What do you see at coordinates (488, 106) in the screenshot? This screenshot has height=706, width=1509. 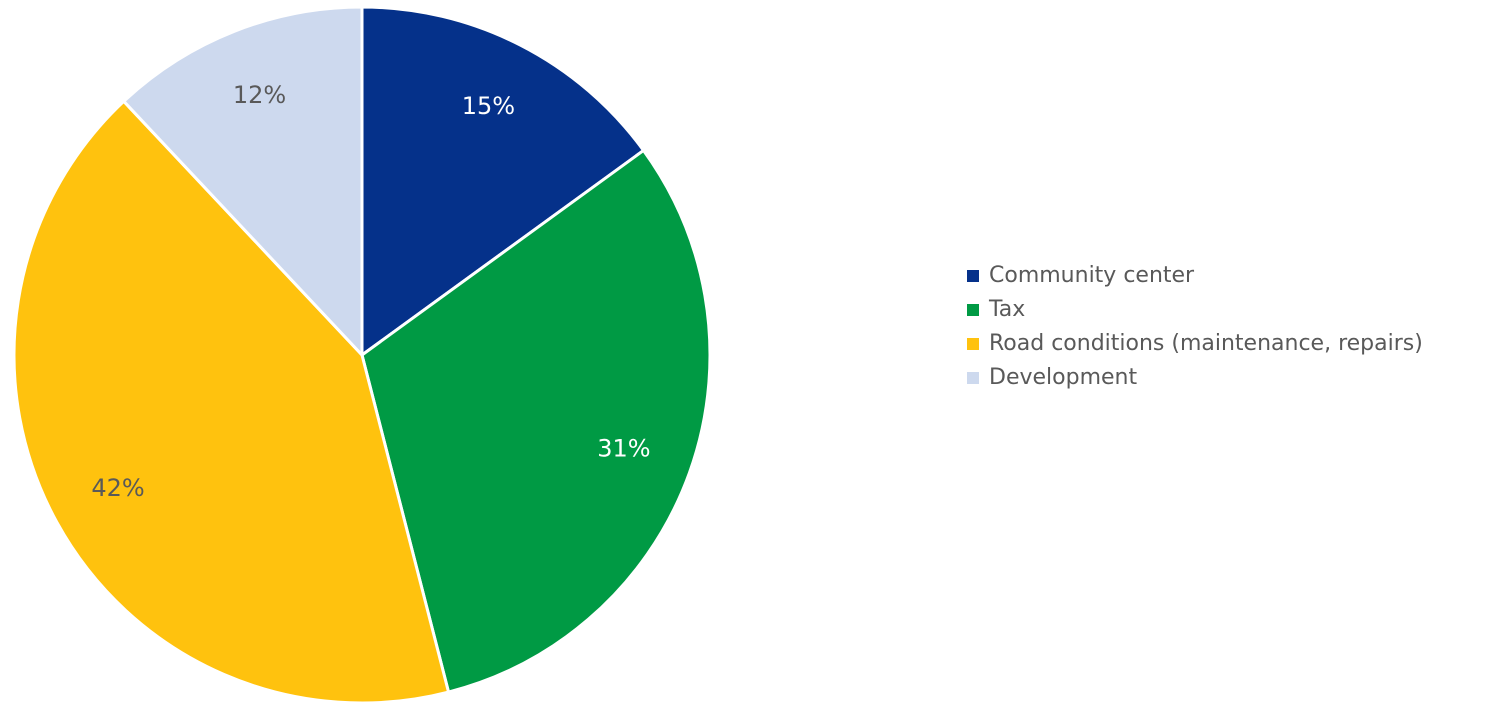 I see `data-label-1: 15%` at bounding box center [488, 106].